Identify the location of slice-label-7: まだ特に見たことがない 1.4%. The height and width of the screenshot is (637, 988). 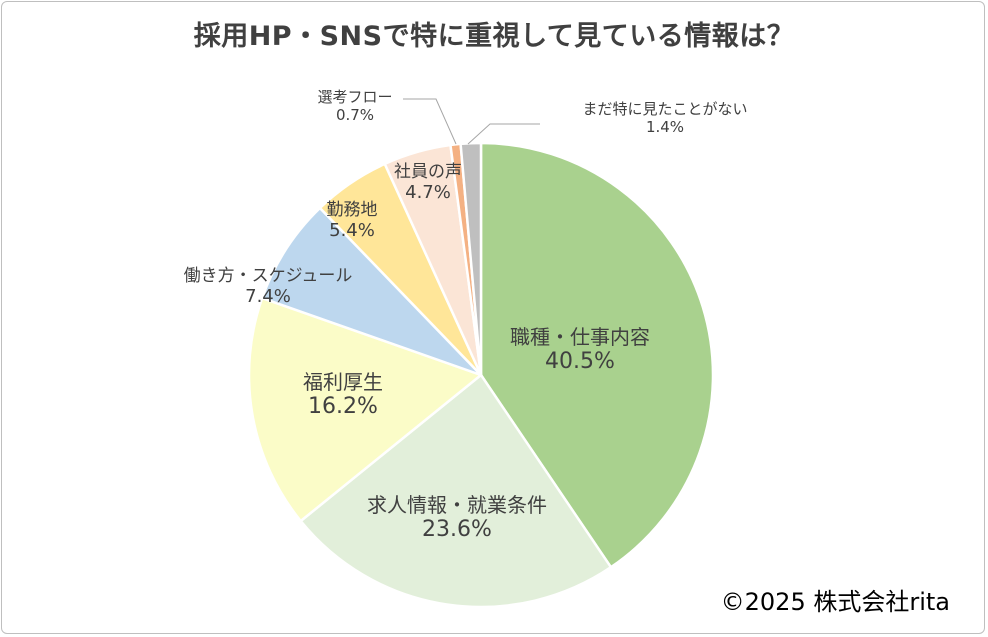
(665, 118).